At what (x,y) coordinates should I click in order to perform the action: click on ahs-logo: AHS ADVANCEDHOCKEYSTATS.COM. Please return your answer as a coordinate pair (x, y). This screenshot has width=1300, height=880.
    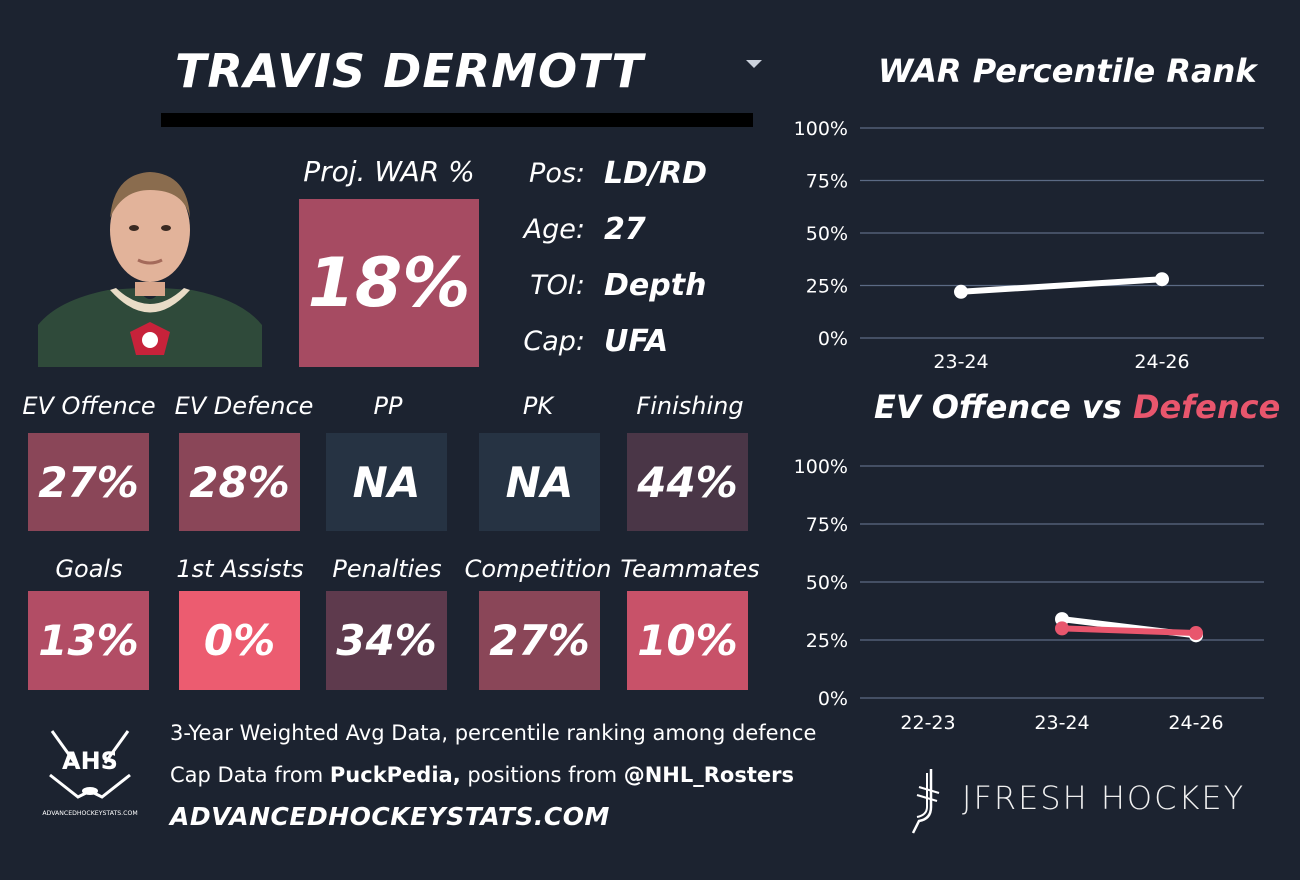
    Looking at the image, I should click on (90, 772).